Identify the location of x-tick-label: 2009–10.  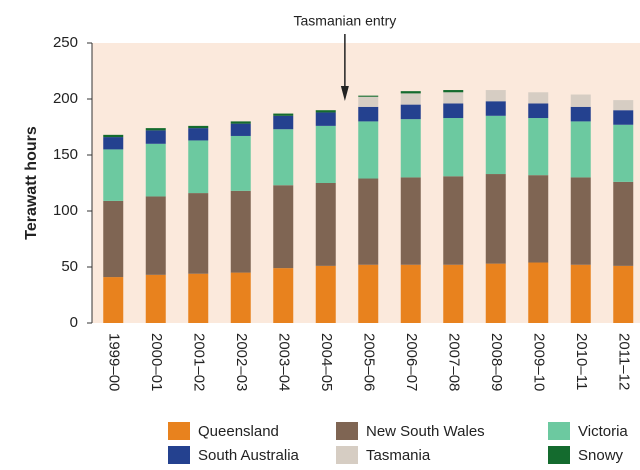
(538, 362).